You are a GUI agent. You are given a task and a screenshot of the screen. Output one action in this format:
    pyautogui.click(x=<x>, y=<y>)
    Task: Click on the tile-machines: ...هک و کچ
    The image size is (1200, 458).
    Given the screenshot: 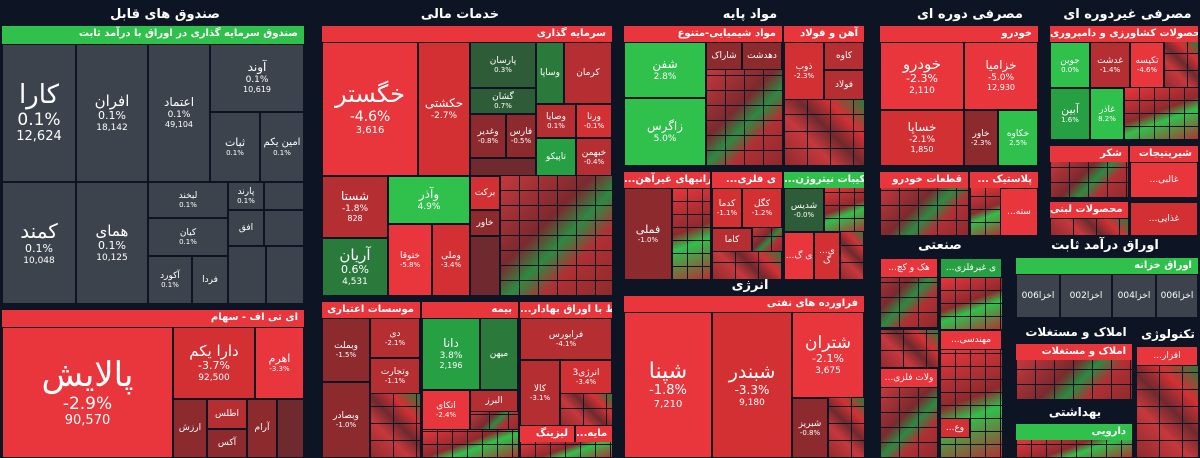 What is the action you would take?
    pyautogui.click(x=909, y=268)
    